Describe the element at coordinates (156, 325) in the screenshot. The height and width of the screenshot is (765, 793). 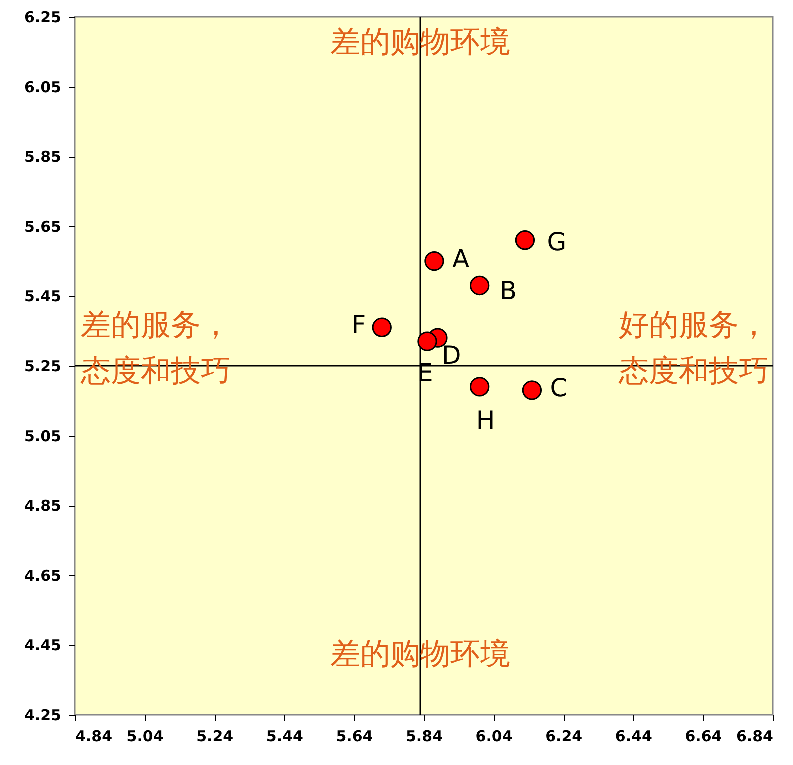
I see `annotation: 差的服务，` at that location.